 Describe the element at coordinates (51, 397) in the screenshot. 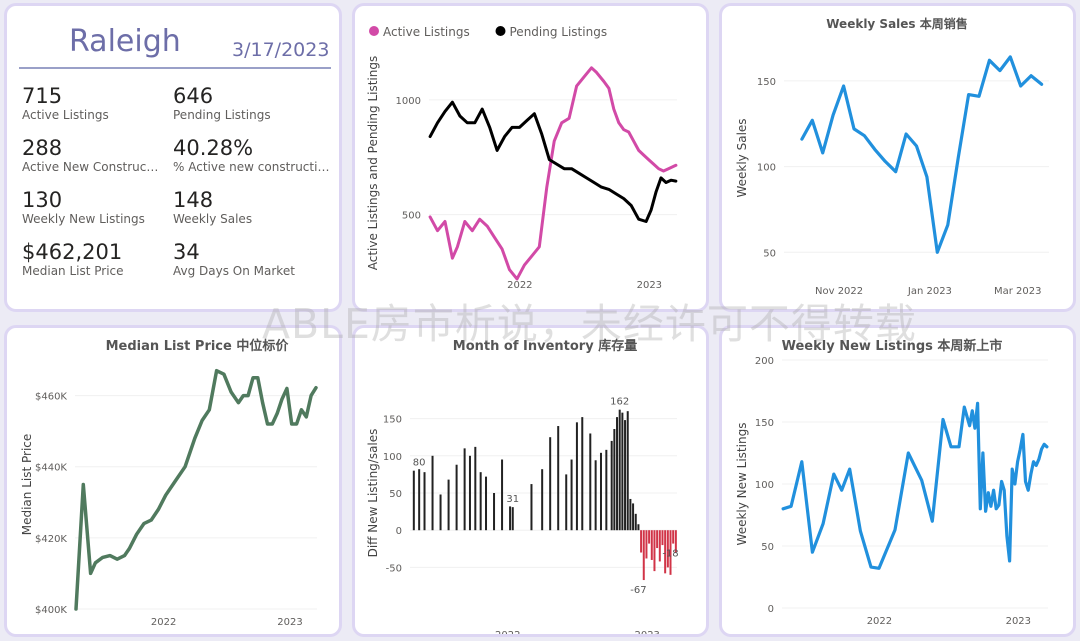

I see `y-tick-label: $460K` at that location.